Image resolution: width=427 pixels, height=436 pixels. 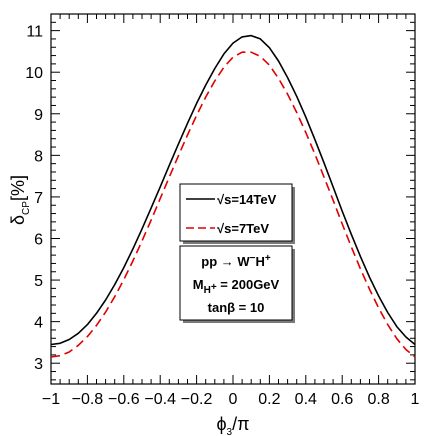 I want to click on legend: √s=14TeV √s=7TeV, so click(x=237, y=213).